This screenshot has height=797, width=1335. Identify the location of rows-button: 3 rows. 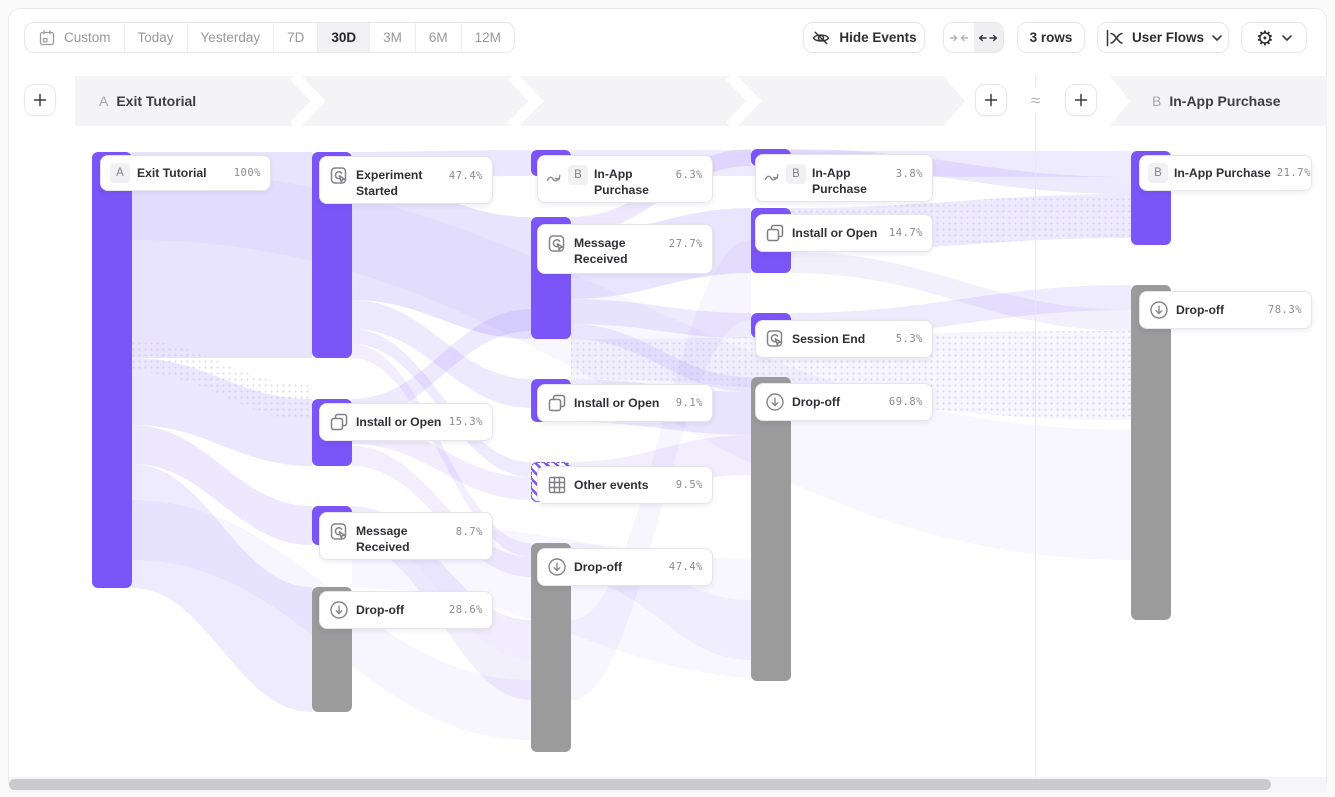
(1051, 37).